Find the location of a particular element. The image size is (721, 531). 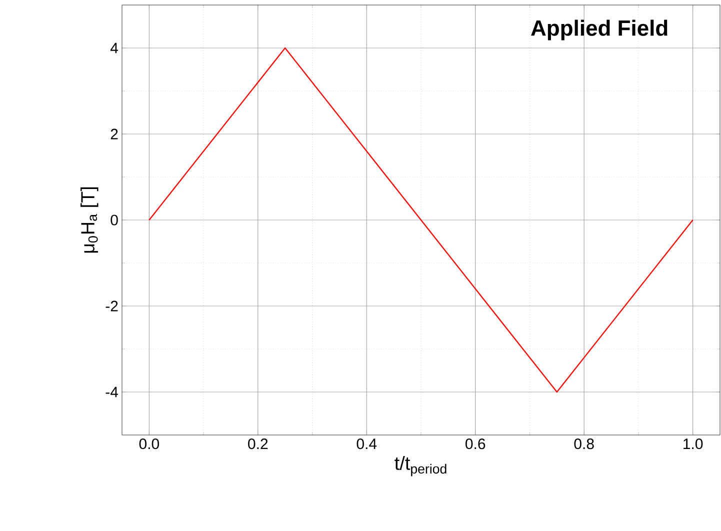

x-tick-label: 0.2 is located at coordinates (258, 444).